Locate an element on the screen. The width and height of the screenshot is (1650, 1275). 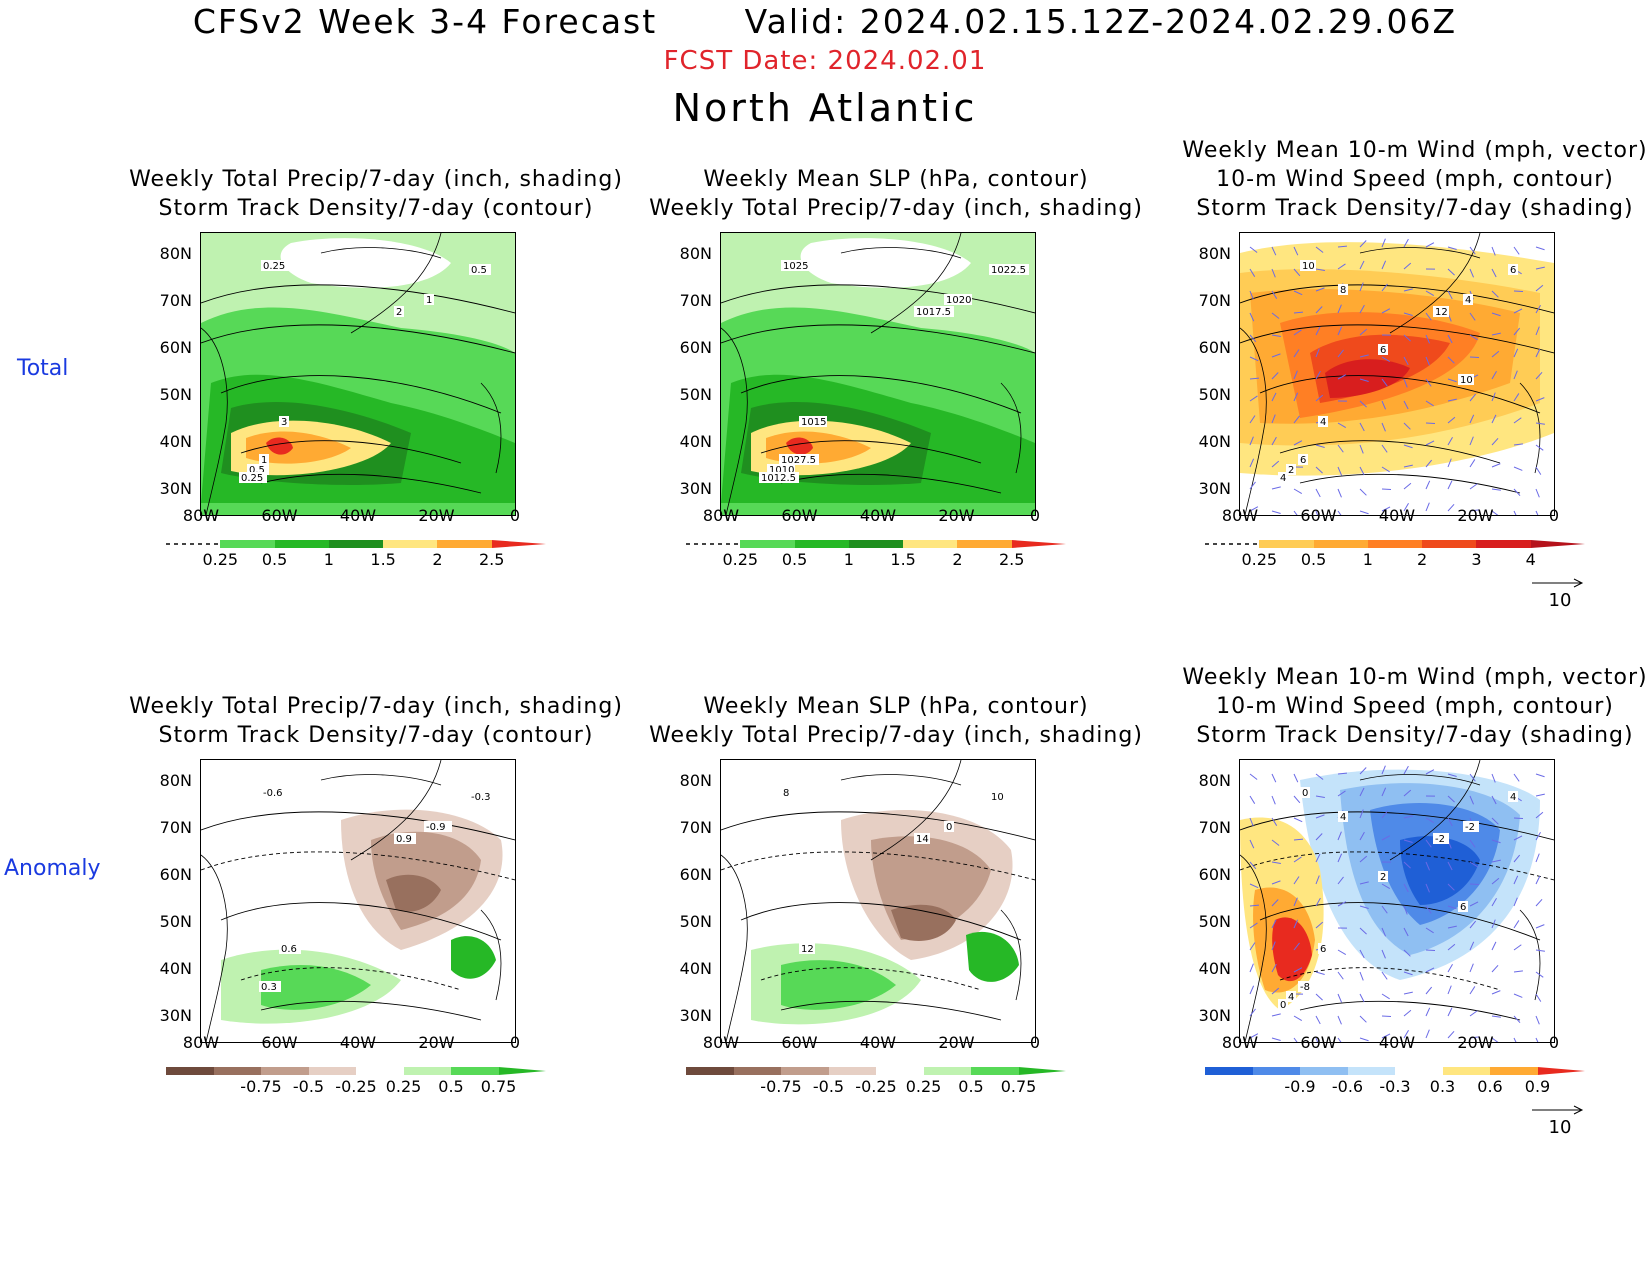
contour-label: 2 is located at coordinates (1383, 877).